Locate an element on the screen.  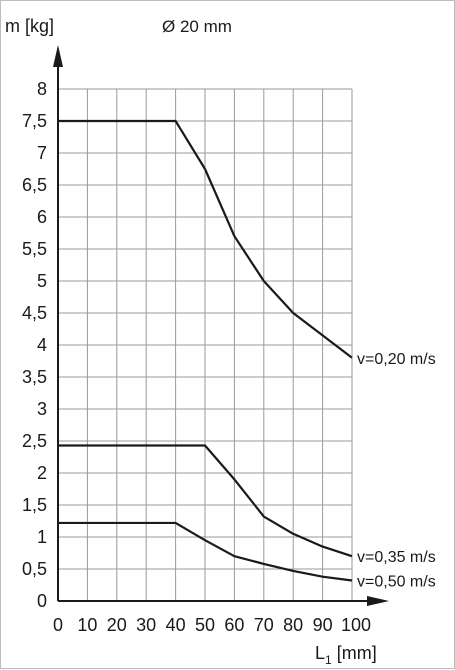
x-tick-label: 90 is located at coordinates (323, 625).